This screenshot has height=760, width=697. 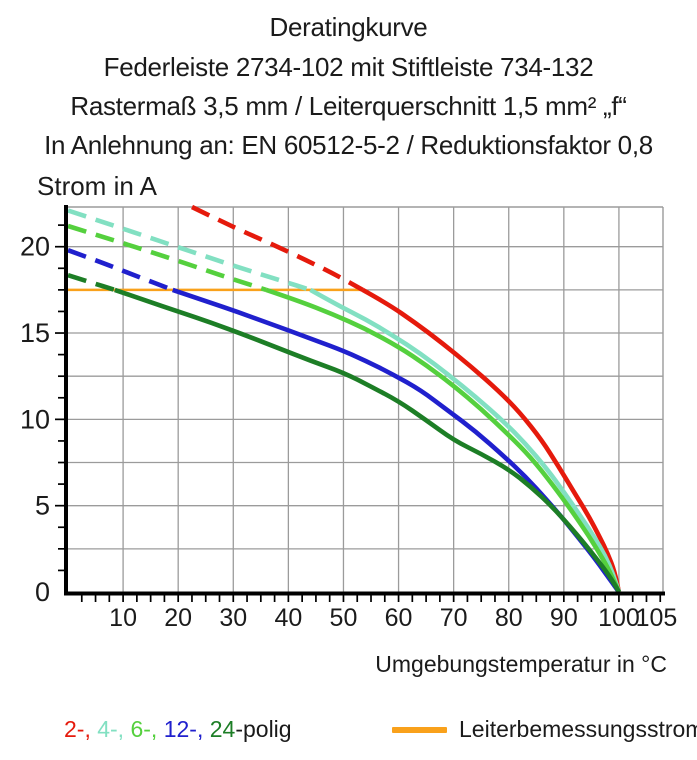 I want to click on y-tick-label: 0, so click(x=42, y=592).